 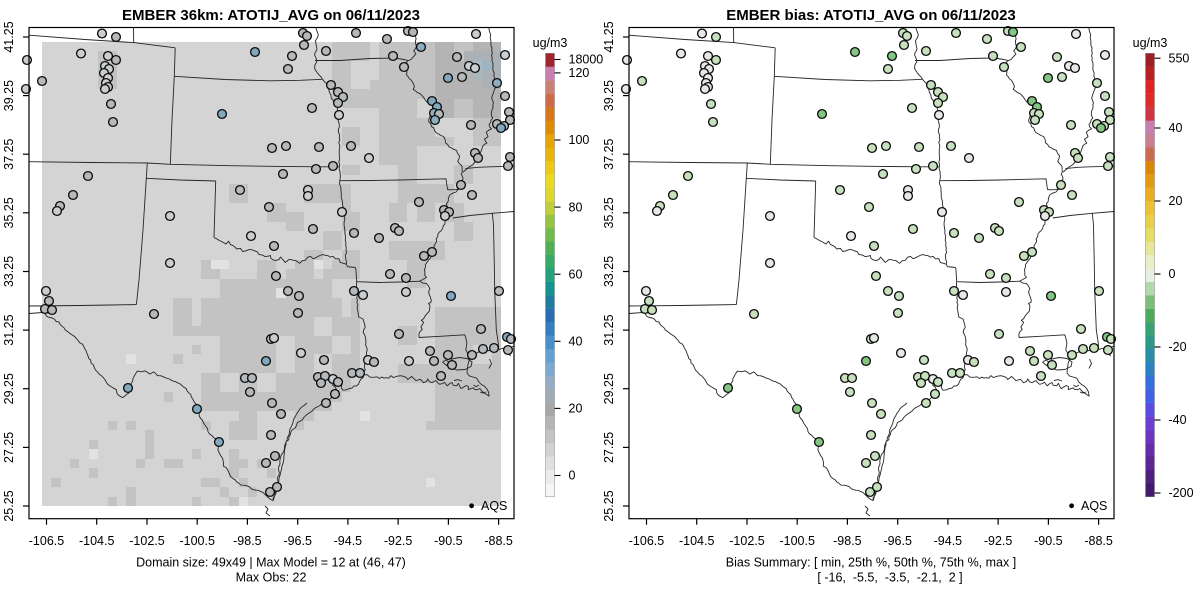 What do you see at coordinates (579, 140) in the screenshot?
I see `svg-text: 100` at bounding box center [579, 140].